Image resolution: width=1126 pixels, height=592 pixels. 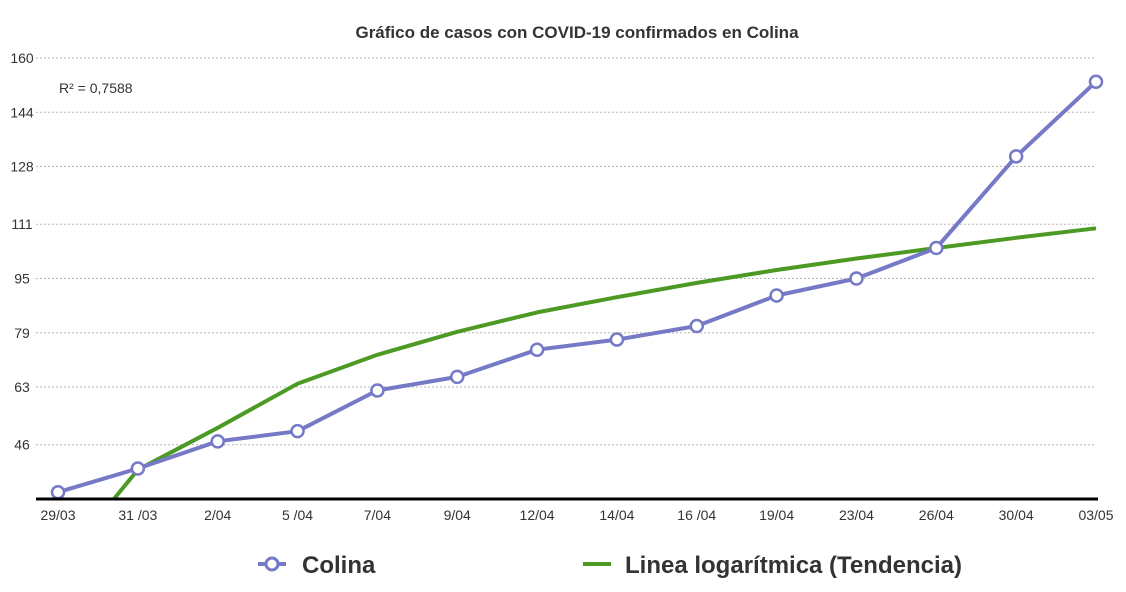 What do you see at coordinates (22, 167) in the screenshot?
I see `y-tick-label: 128` at bounding box center [22, 167].